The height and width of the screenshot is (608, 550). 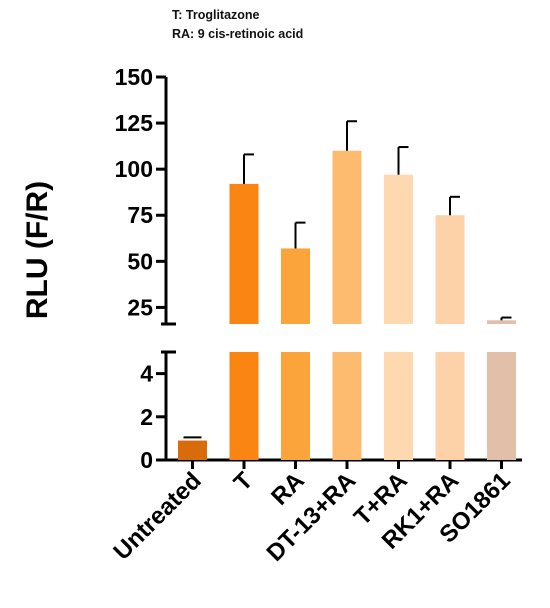 What do you see at coordinates (146, 417) in the screenshot?
I see `y-tick-label: 2` at bounding box center [146, 417].